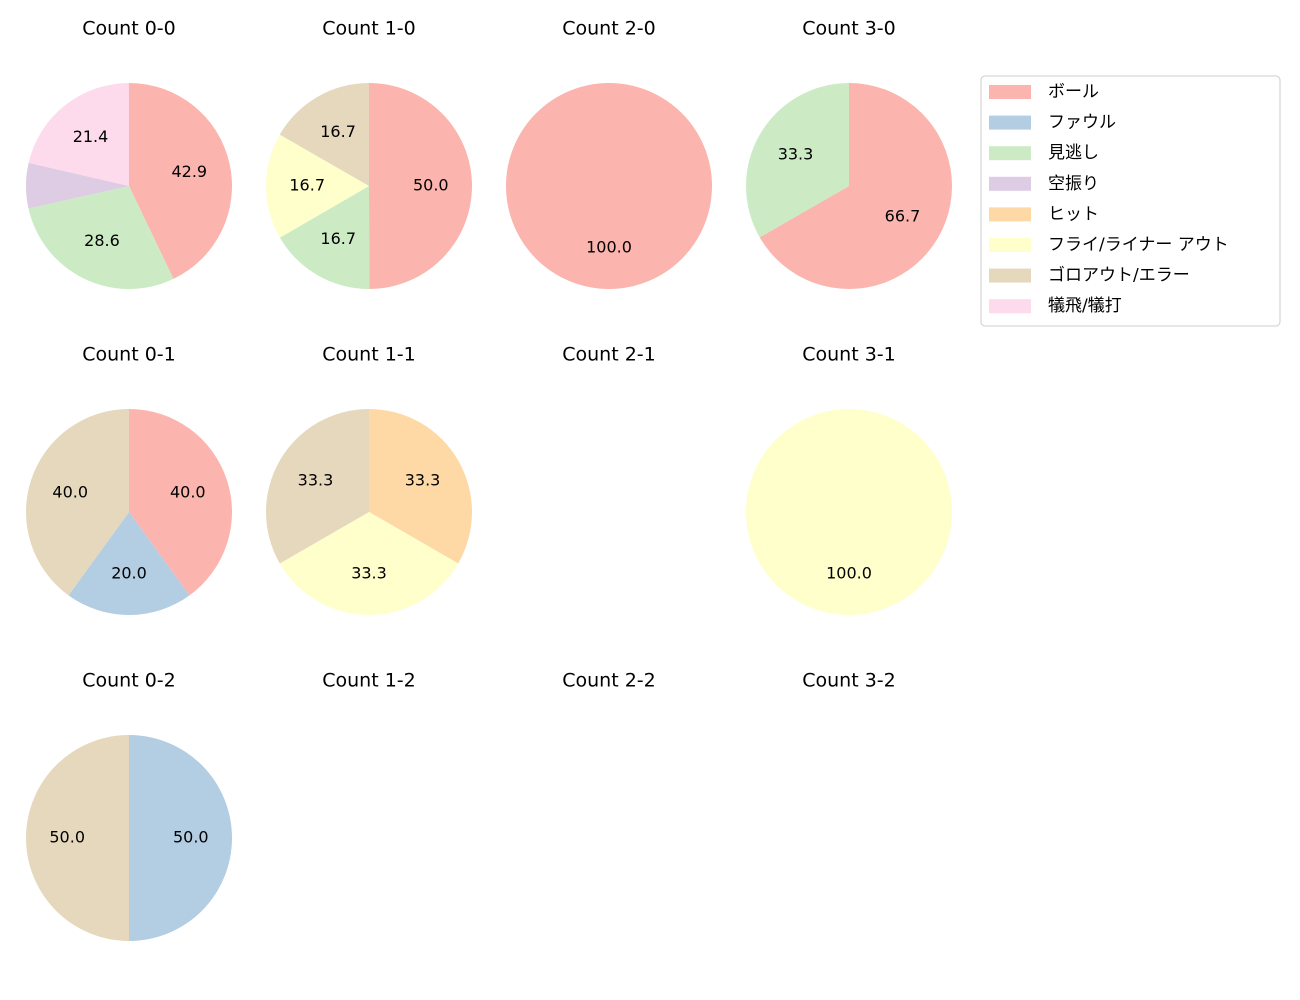 This screenshot has width=1300, height=1000. Describe the element at coordinates (849, 681) in the screenshot. I see `chart-title: Count 3-2` at that location.